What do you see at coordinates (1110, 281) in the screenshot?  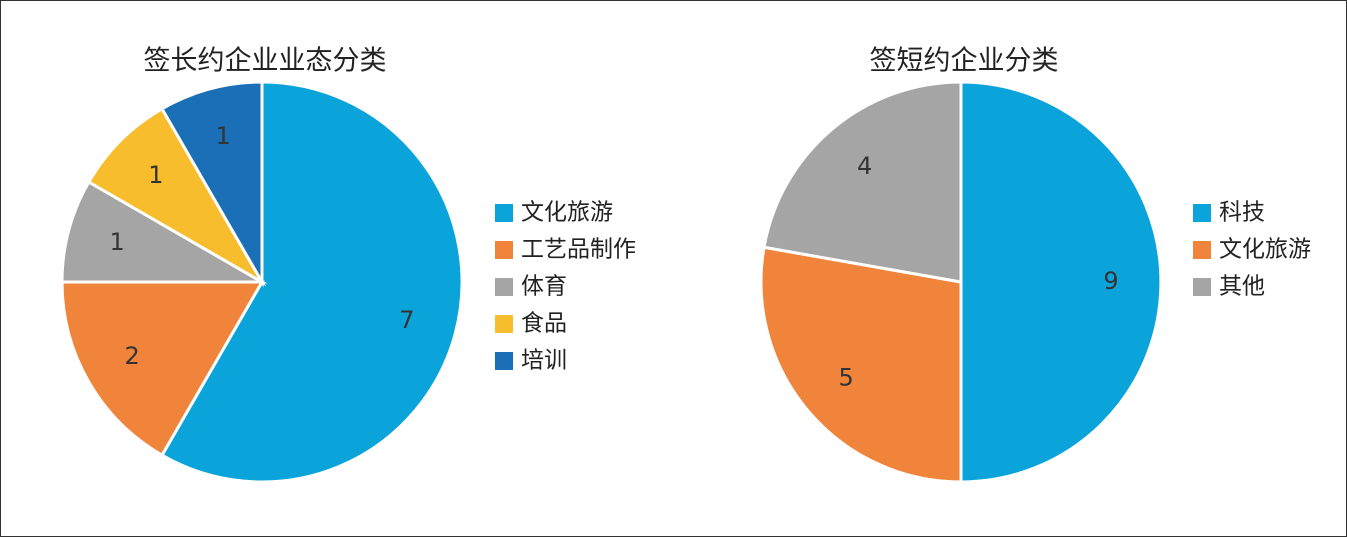 I see `value-label: 9` at bounding box center [1110, 281].